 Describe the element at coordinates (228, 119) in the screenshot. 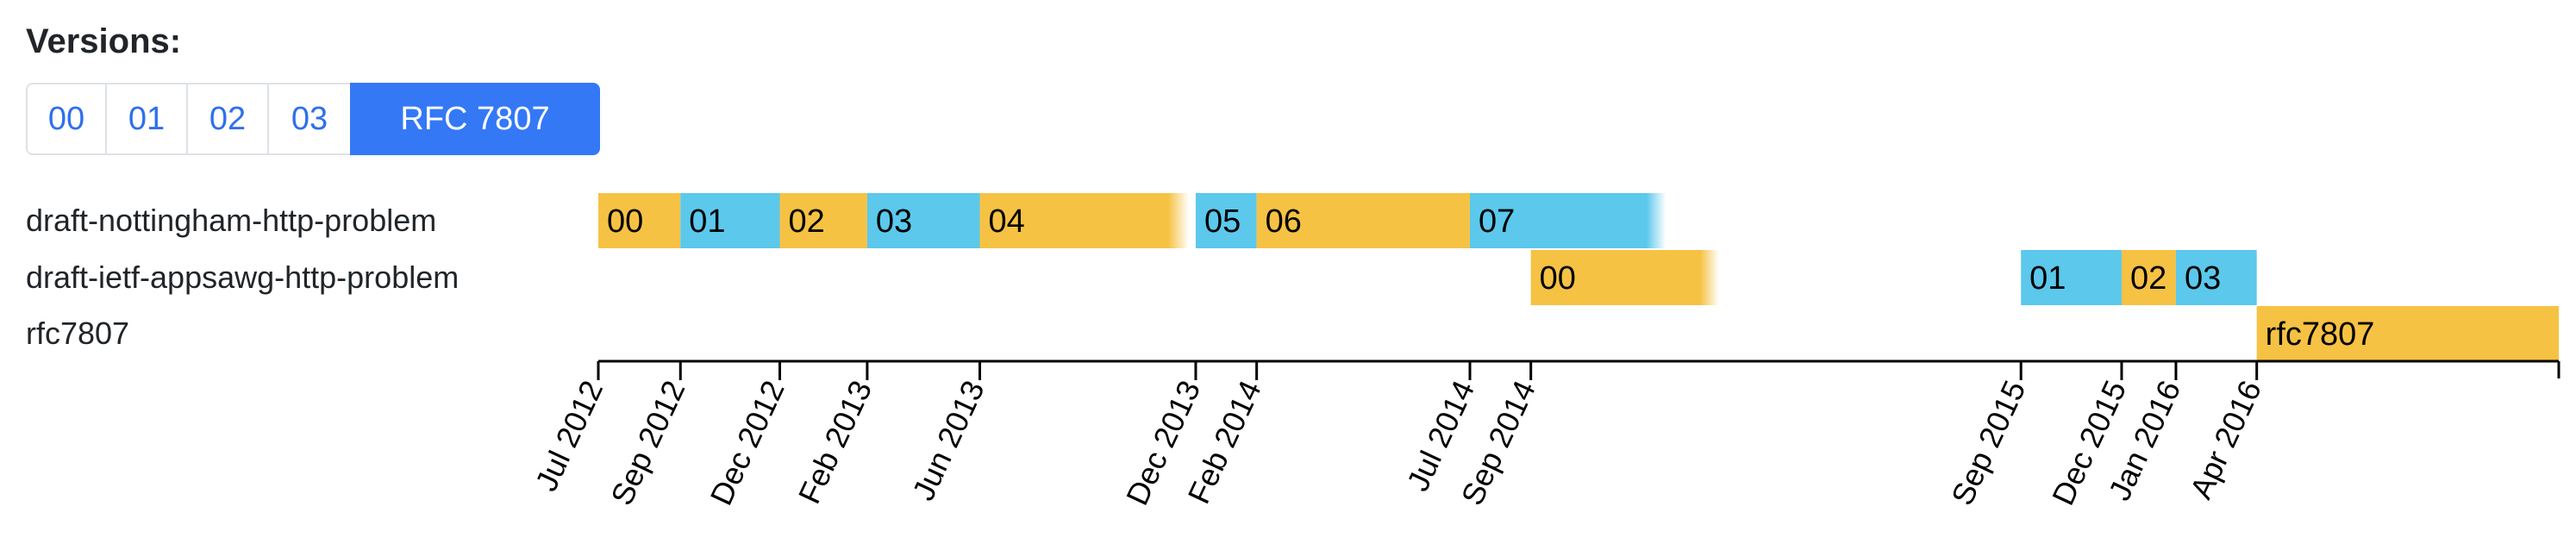

I see `version-02-button: 02` at that location.